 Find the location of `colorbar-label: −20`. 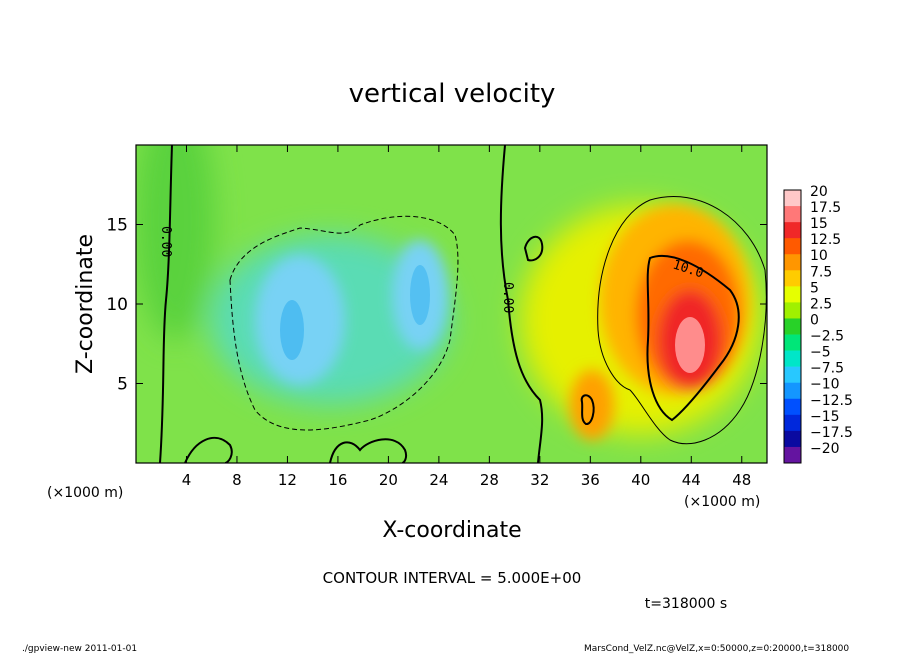

colorbar-label: −20 is located at coordinates (825, 449).